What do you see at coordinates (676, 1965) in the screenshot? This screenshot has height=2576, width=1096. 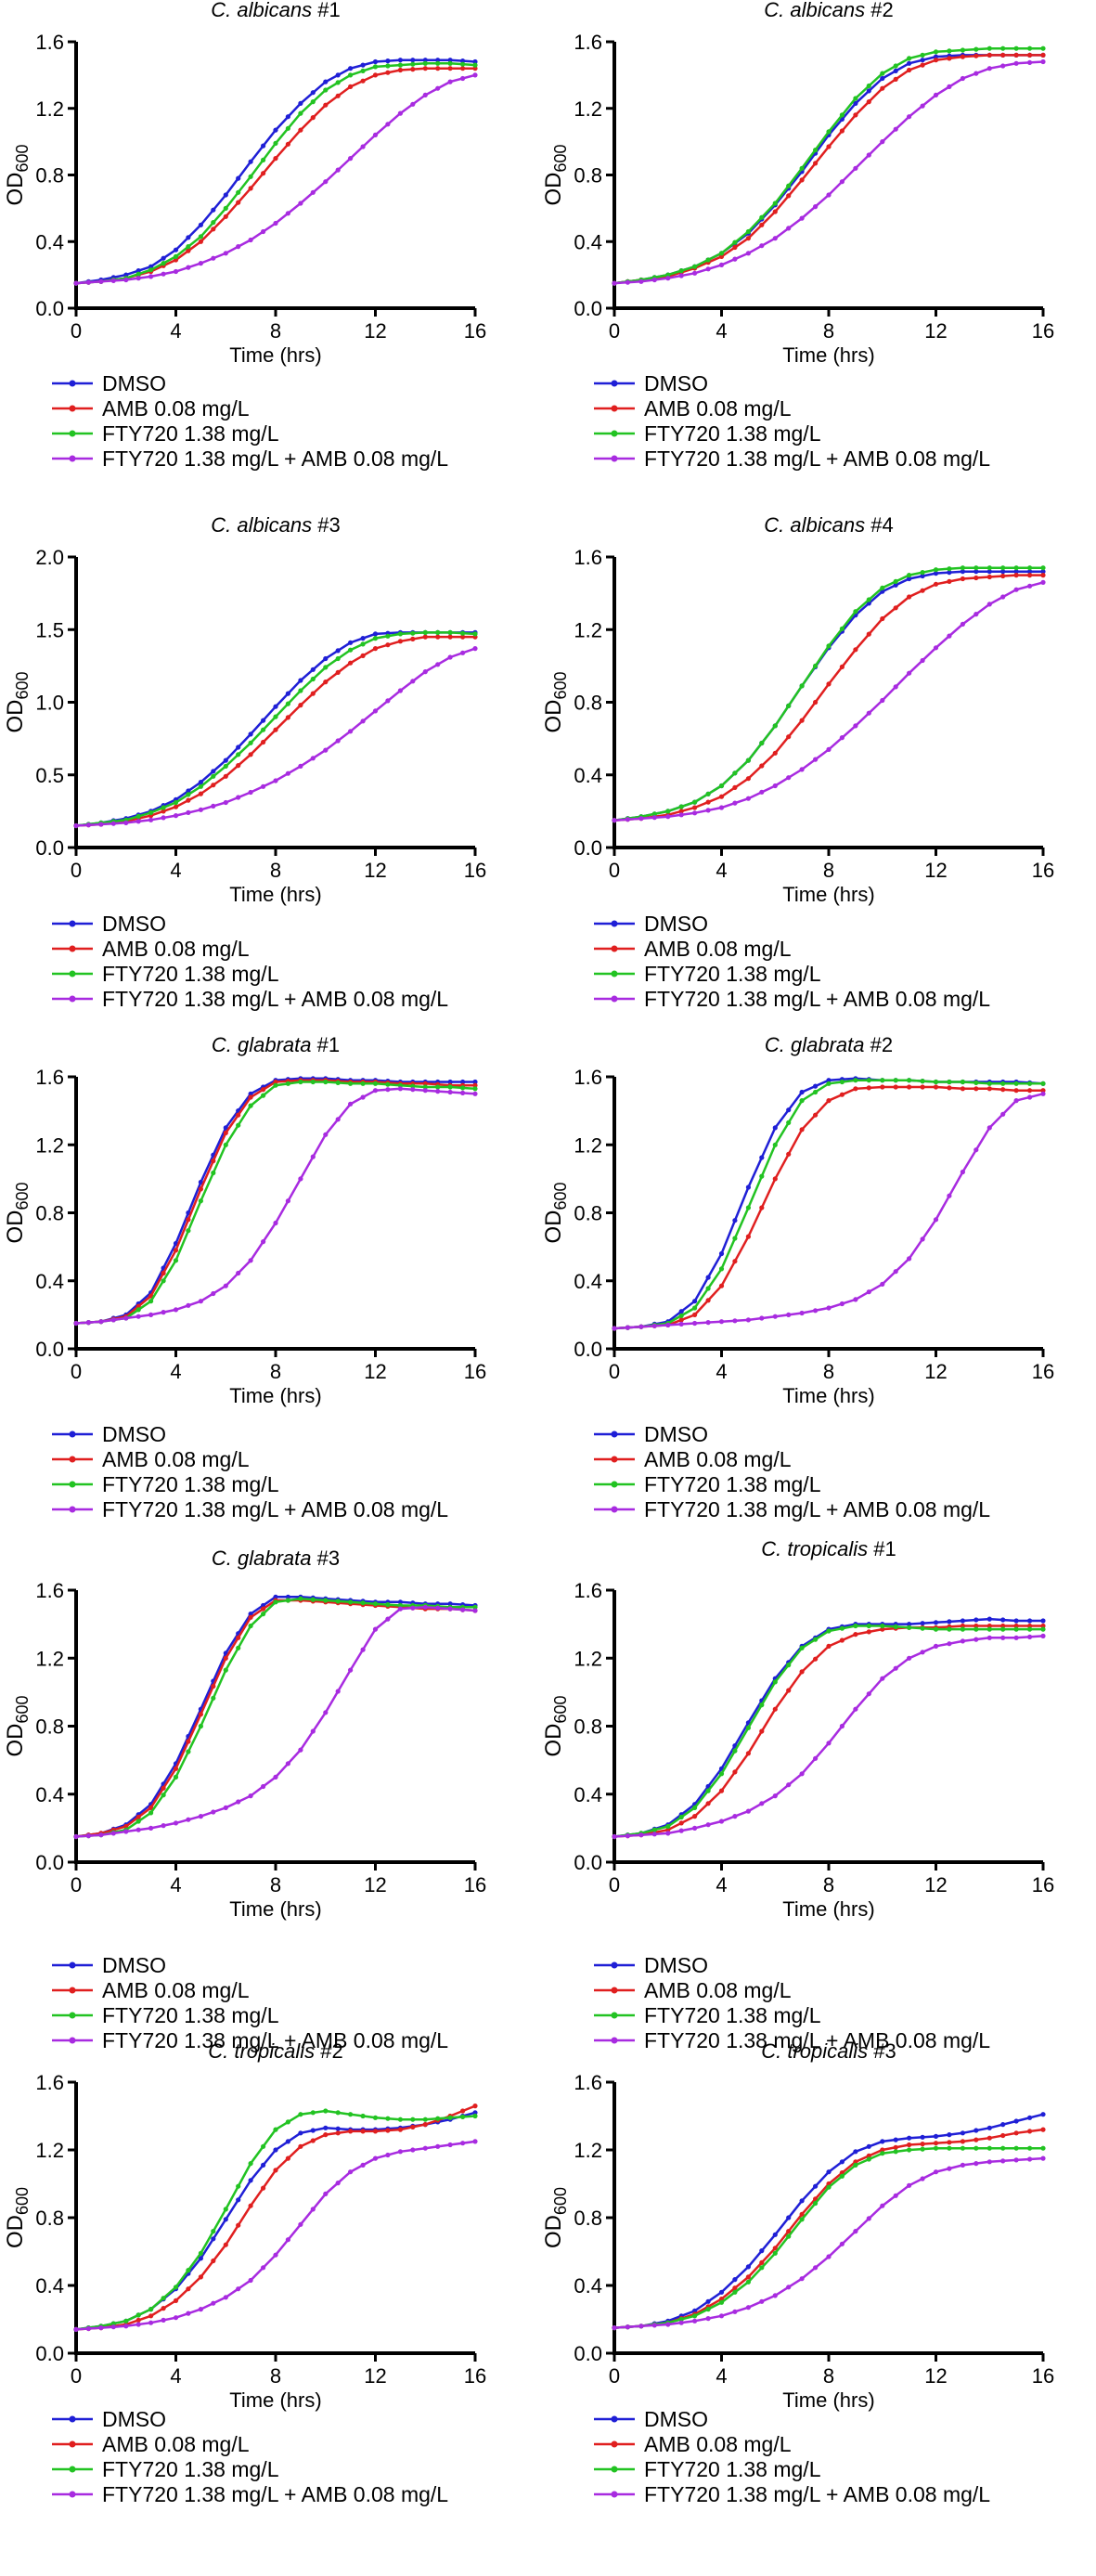 I see `legend-label: DMSO` at bounding box center [676, 1965].